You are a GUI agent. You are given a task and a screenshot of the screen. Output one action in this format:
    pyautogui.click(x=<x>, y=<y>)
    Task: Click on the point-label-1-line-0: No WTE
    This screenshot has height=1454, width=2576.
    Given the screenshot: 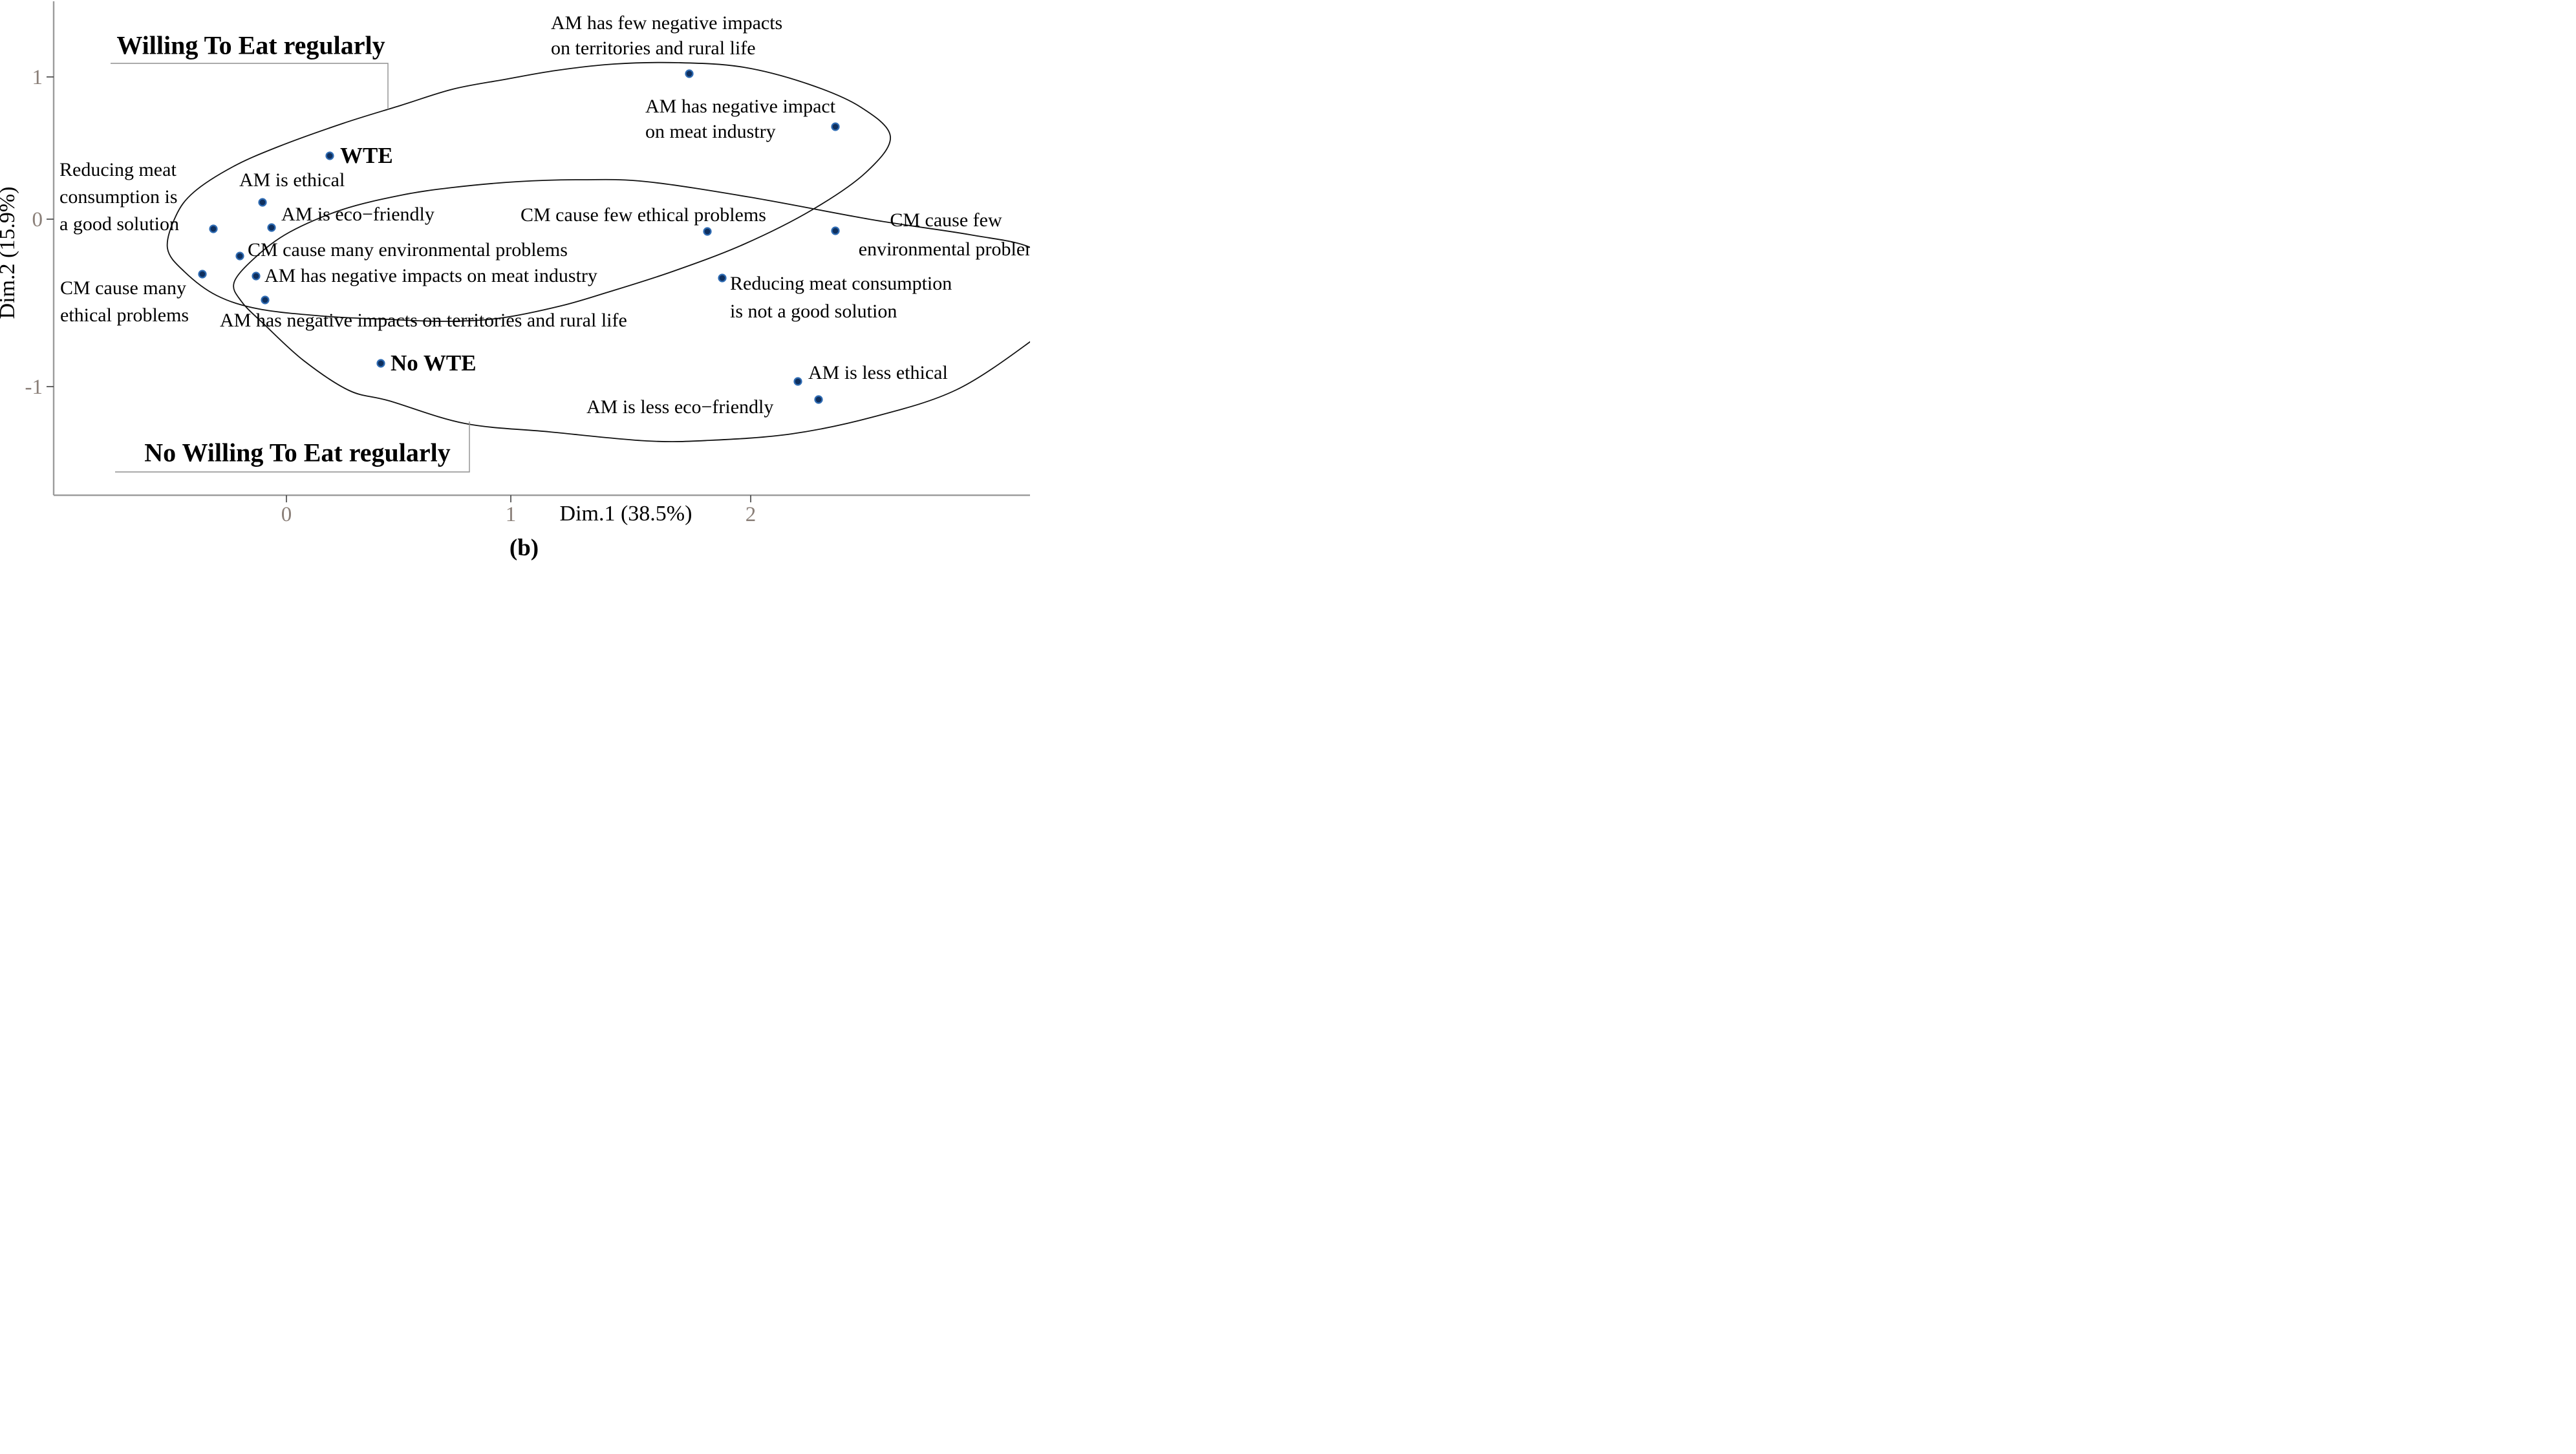 What is the action you would take?
    pyautogui.click(x=434, y=363)
    